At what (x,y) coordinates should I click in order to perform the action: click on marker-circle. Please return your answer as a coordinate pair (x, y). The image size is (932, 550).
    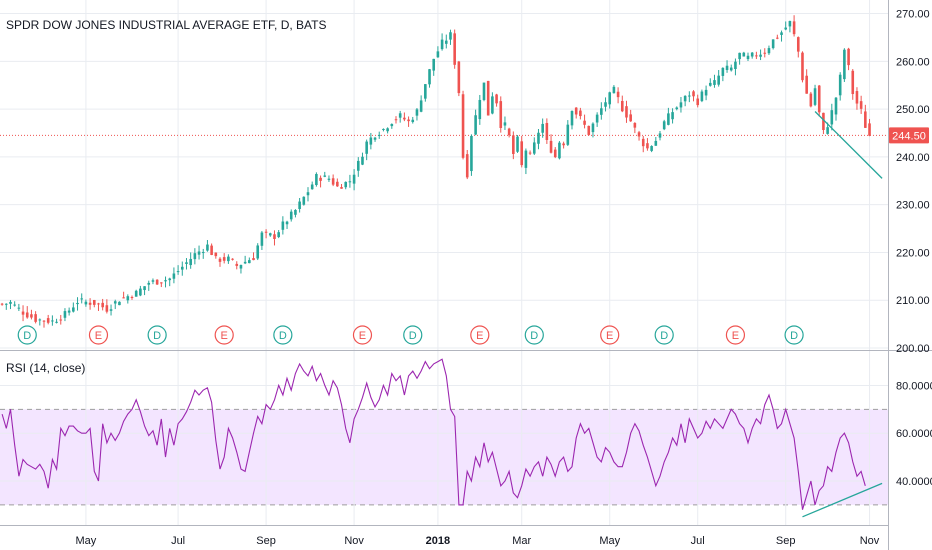
    Looking at the image, I should click on (480, 335).